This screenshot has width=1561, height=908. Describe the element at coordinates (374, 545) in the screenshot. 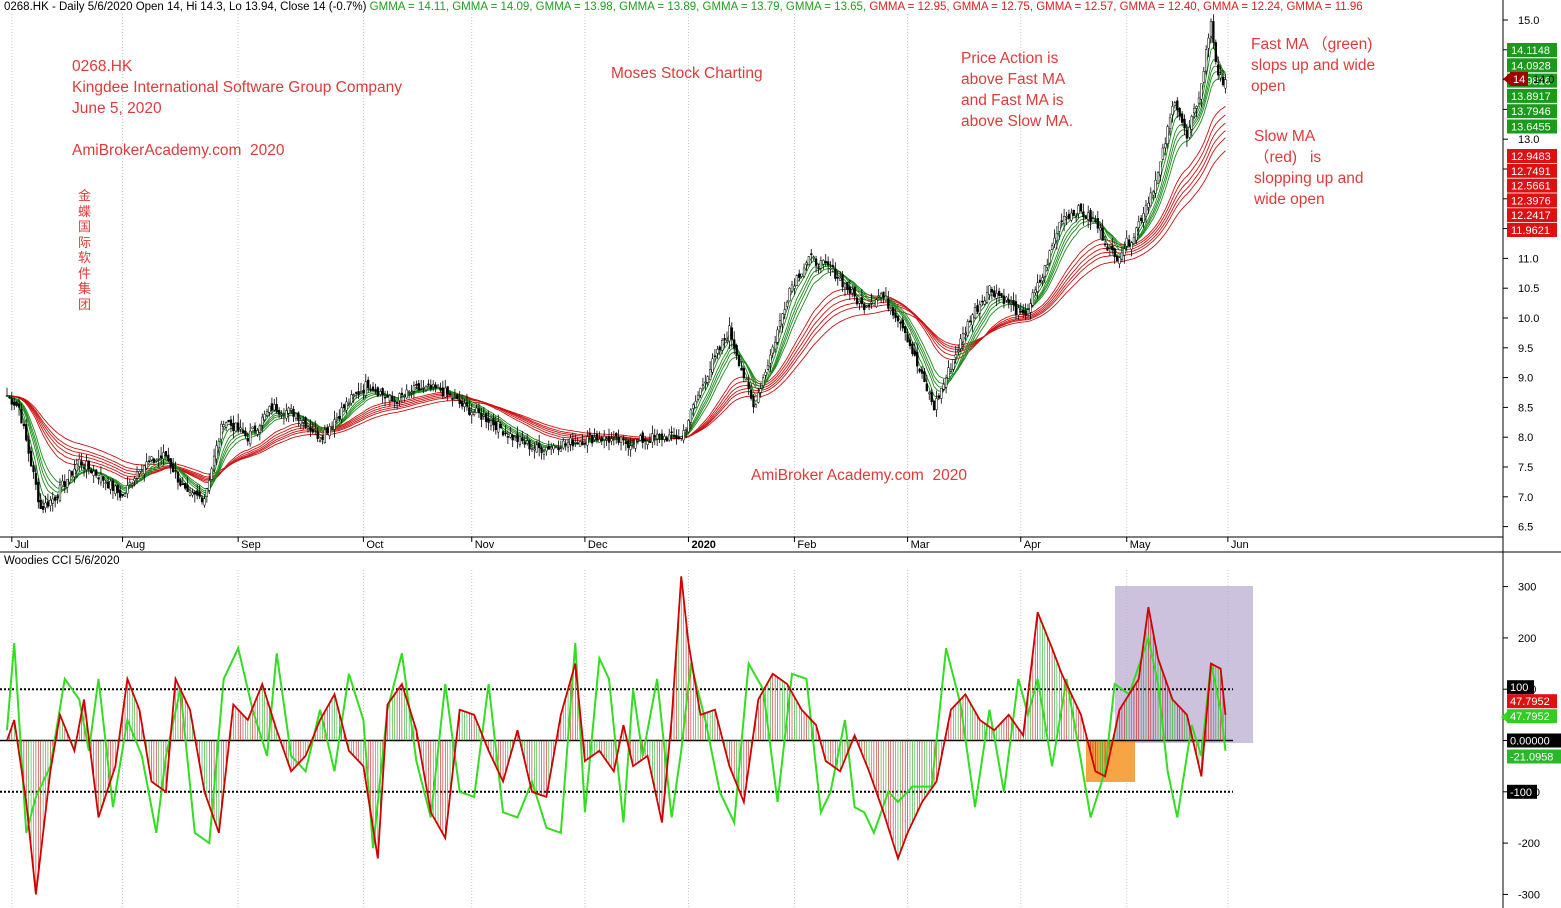

I see `x-tick-label: Oct` at that location.